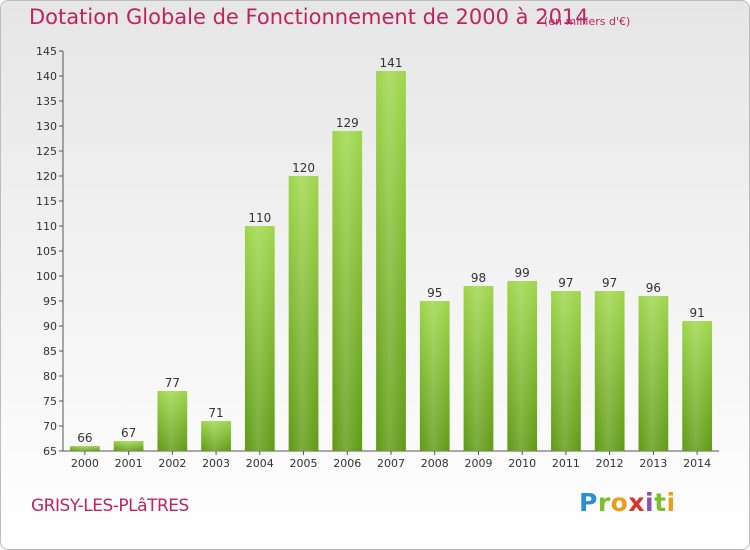 The image size is (750, 550). I want to click on y-tick-label: 75, so click(50, 401).